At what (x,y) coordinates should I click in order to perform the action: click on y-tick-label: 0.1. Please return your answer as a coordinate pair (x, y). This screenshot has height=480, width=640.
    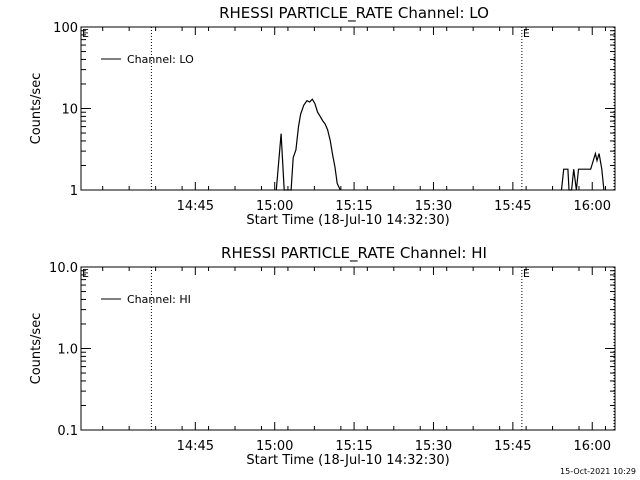
    Looking at the image, I should click on (67, 431).